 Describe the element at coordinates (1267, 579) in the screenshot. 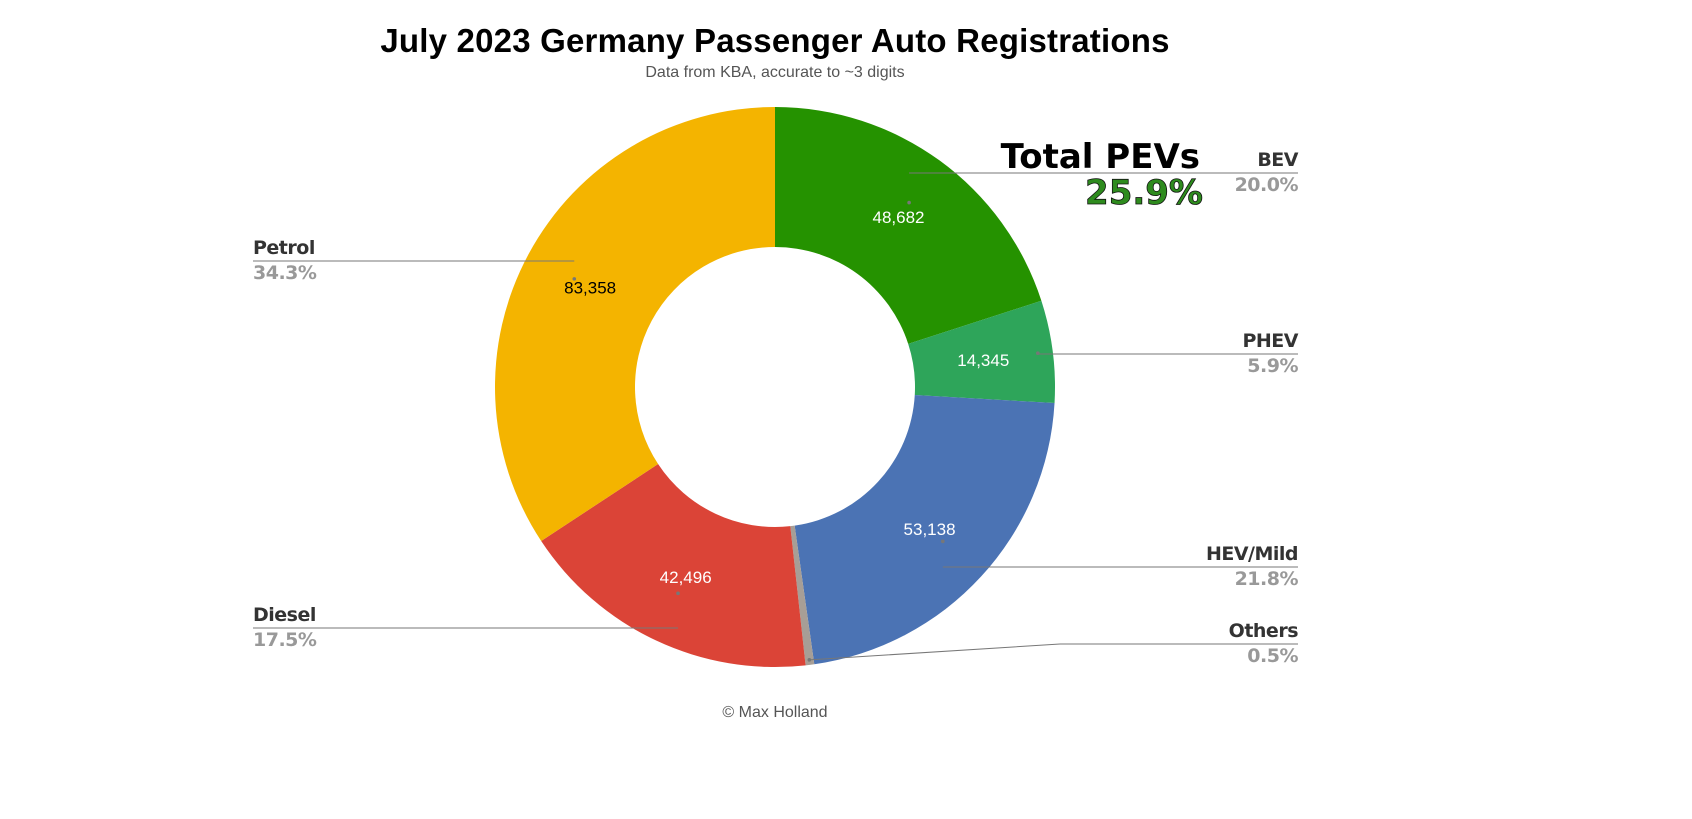

I see `percent-label-hev-mild: 21.8%` at that location.